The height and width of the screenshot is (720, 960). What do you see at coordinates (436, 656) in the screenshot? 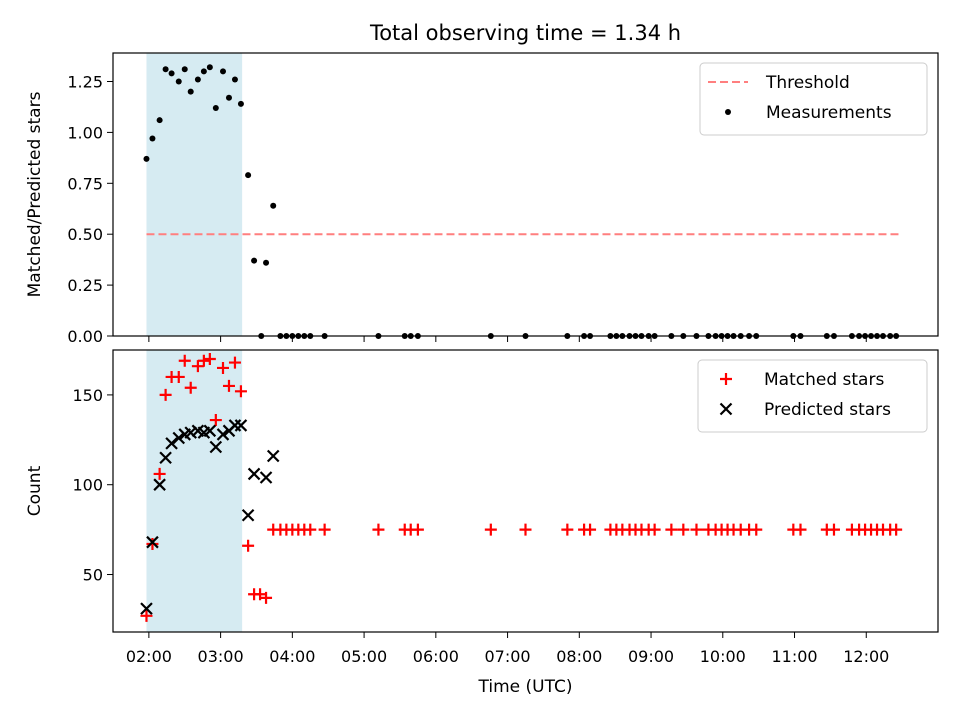
I see `x-tick-label: 06:00` at bounding box center [436, 656].